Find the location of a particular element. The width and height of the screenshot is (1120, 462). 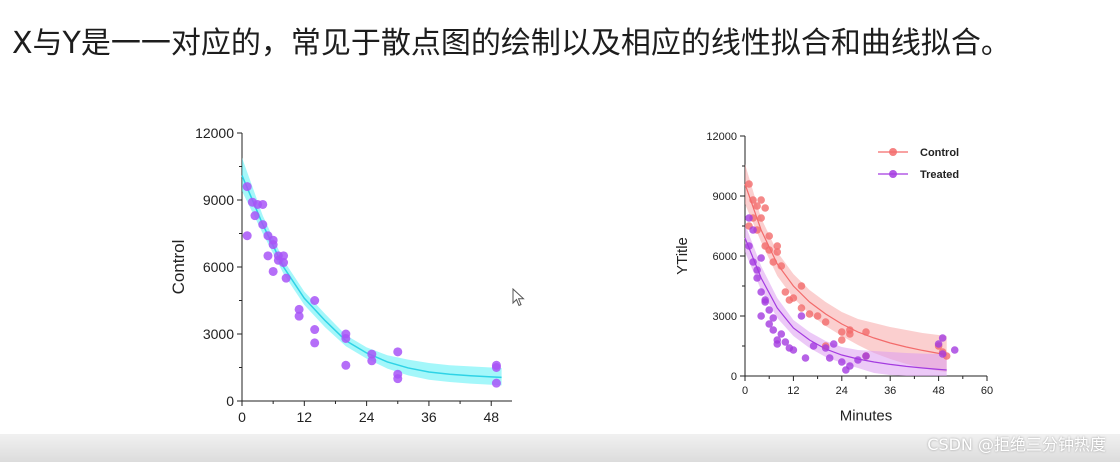

x-tick-label: 60 is located at coordinates (987, 391).